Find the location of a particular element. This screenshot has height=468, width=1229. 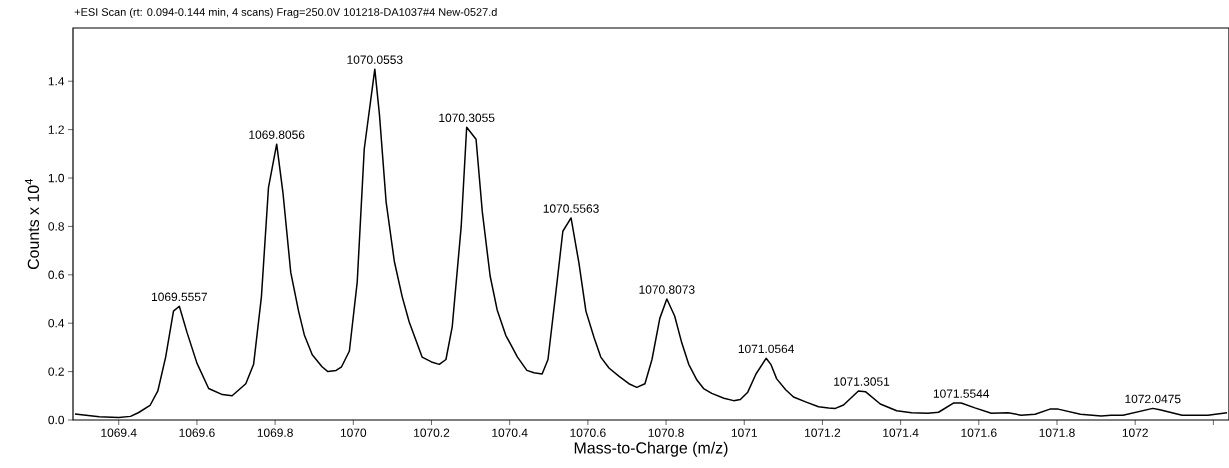

annotation: 1070.3055 is located at coordinates (467, 117).